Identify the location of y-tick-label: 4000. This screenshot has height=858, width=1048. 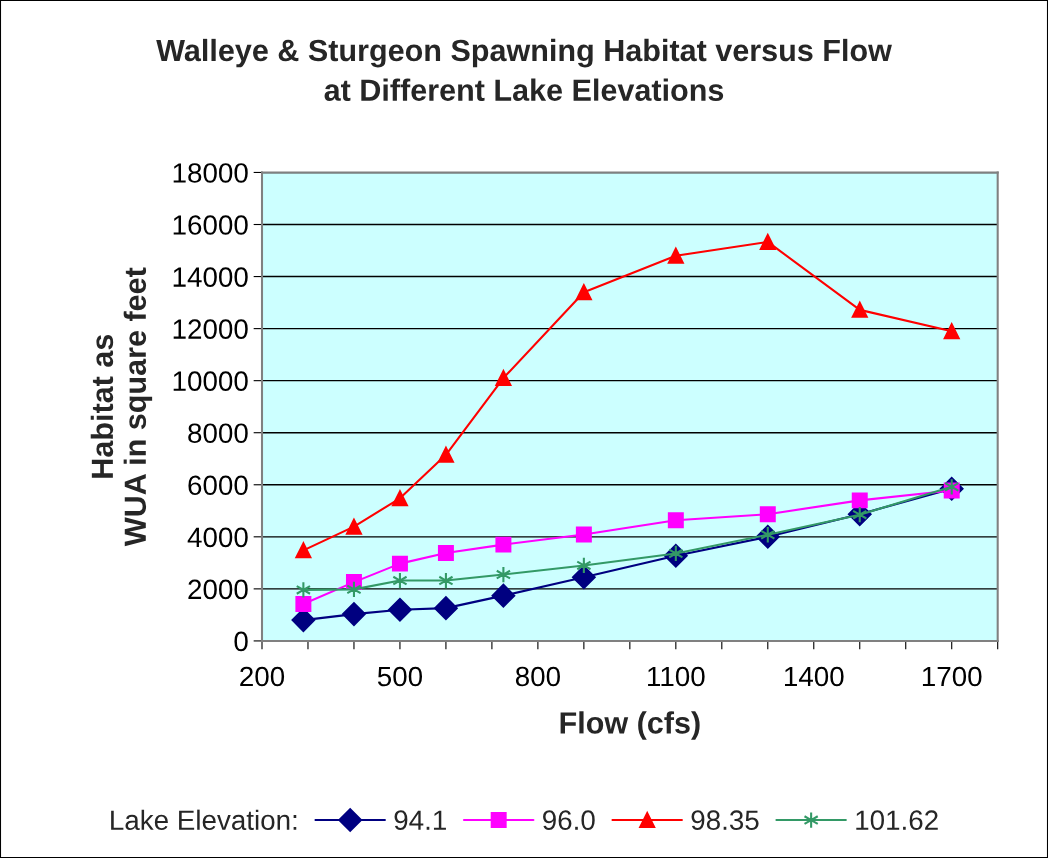
(217, 537).